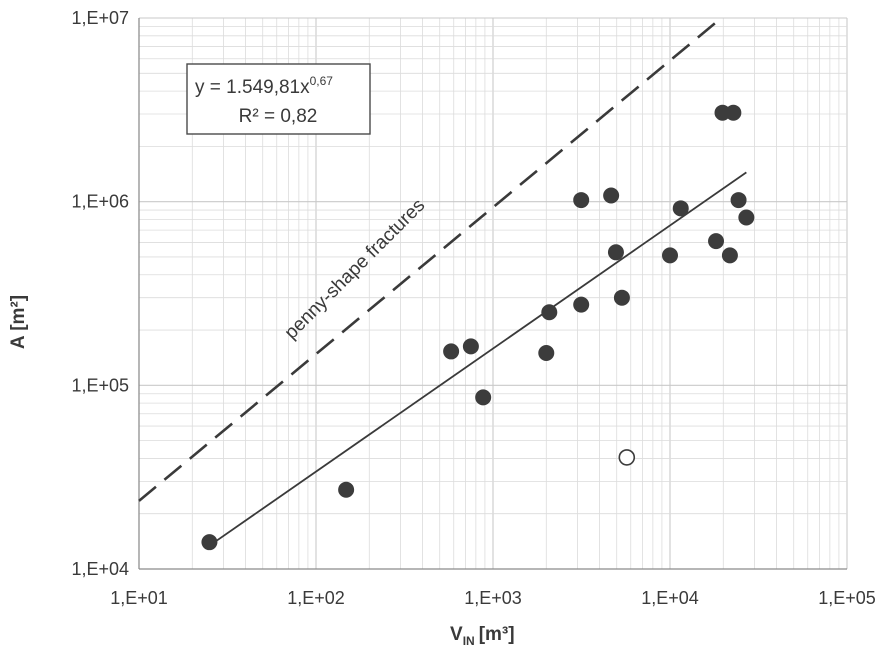 The width and height of the screenshot is (885, 654). What do you see at coordinates (100, 202) in the screenshot?
I see `y-tick-label: 1,E+06` at bounding box center [100, 202].